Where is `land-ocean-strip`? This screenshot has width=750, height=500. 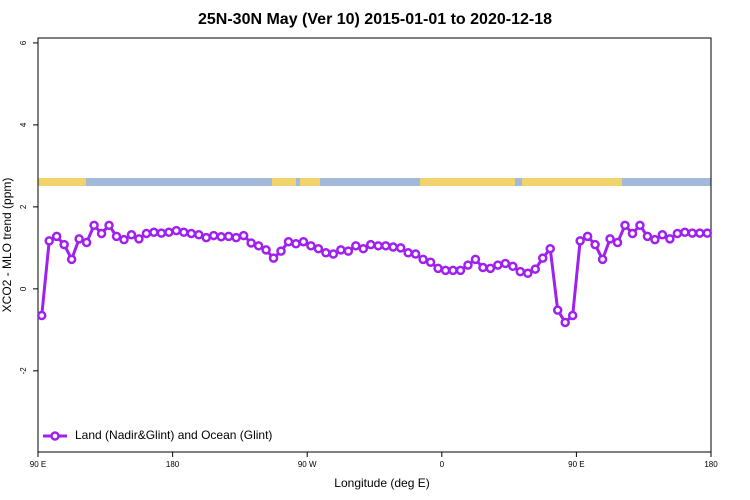 land-ocean-strip is located at coordinates (374, 182).